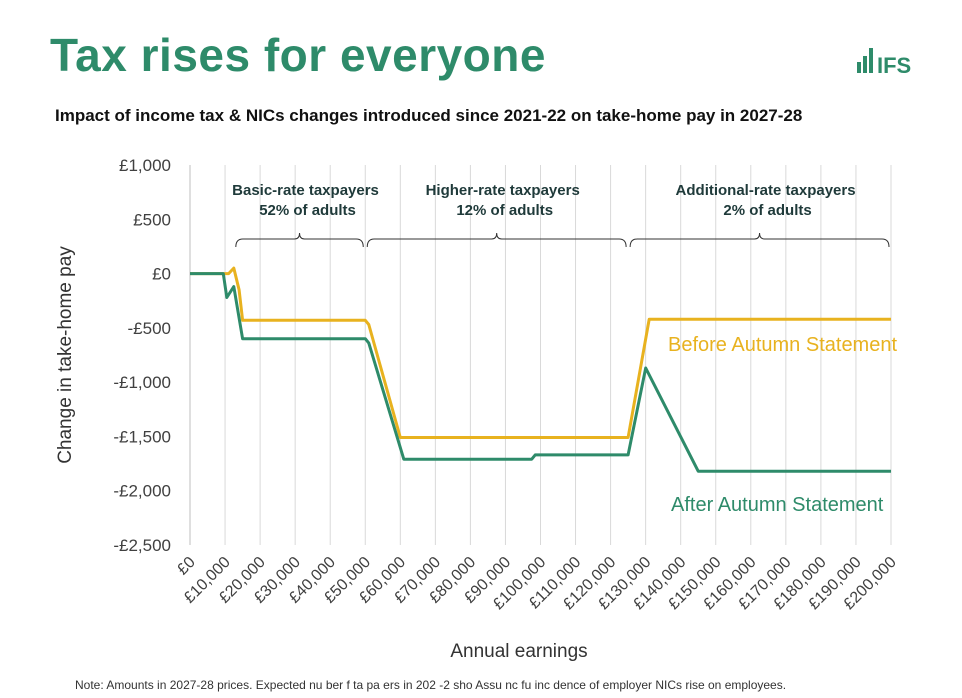 This screenshot has width=962, height=698. I want to click on y-tick-label: -£2,000, so click(142, 491).